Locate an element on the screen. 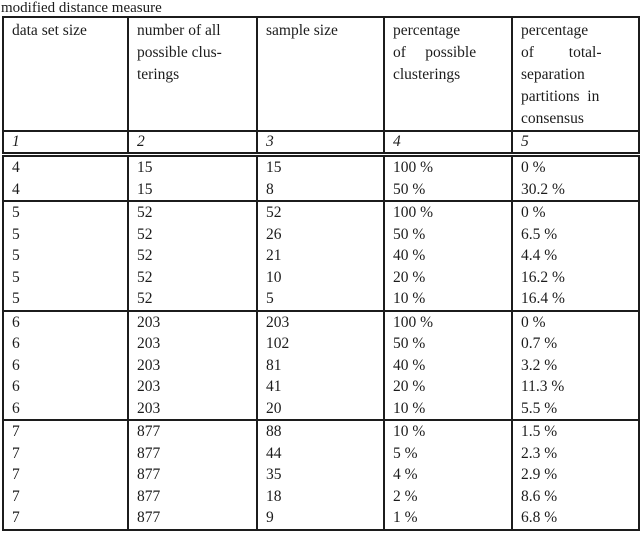 This screenshot has width=640, height=534. table-row: 6 203 102 50 % 0.7 % is located at coordinates (321, 344).